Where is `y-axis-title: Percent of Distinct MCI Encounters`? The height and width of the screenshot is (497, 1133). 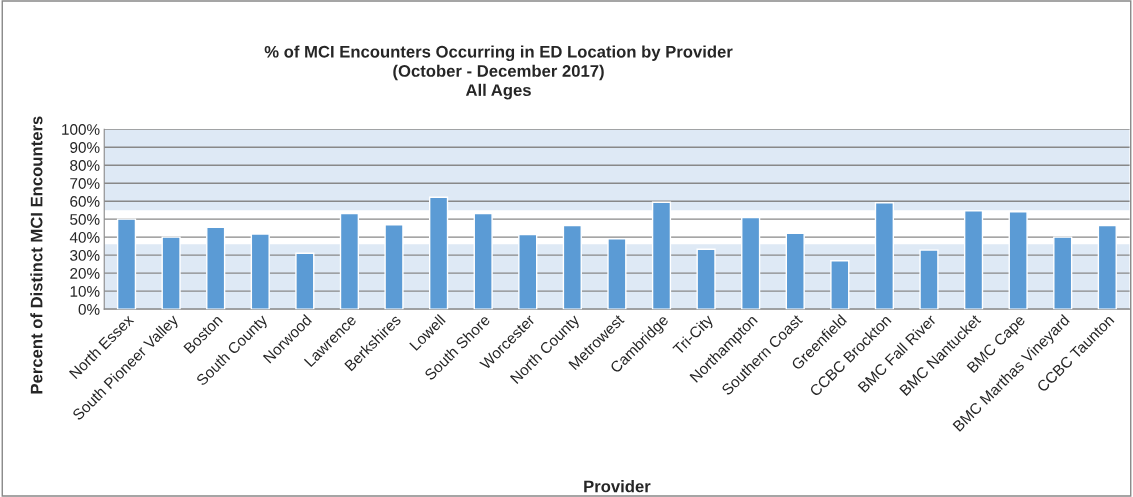
y-axis-title: Percent of Distinct MCI Encounters is located at coordinates (36, 255).